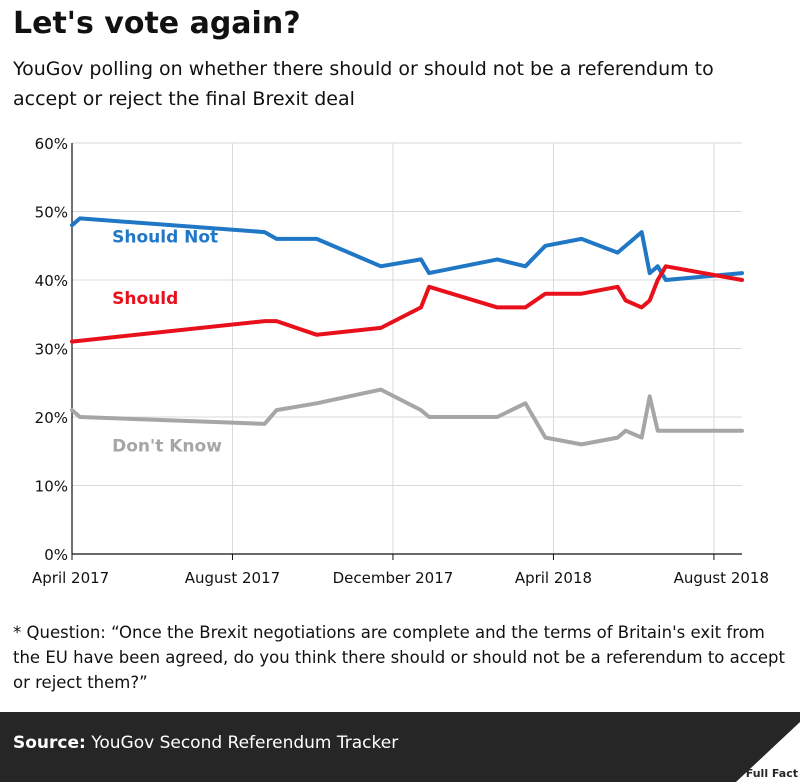  What do you see at coordinates (49, 743) in the screenshot?
I see `source-label: Source:` at bounding box center [49, 743].